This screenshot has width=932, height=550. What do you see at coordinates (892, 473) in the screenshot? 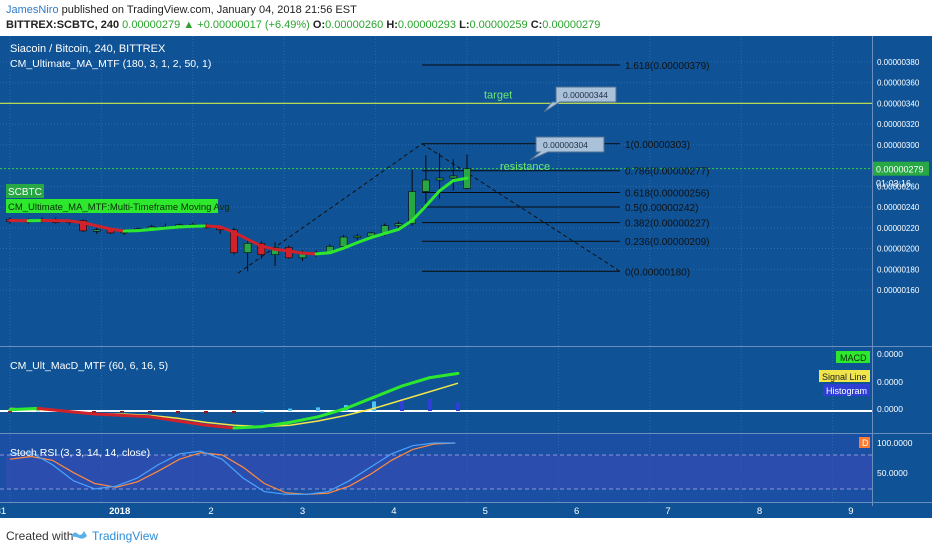
I see `stoch-y-tick-label: 50.0000` at bounding box center [892, 473].